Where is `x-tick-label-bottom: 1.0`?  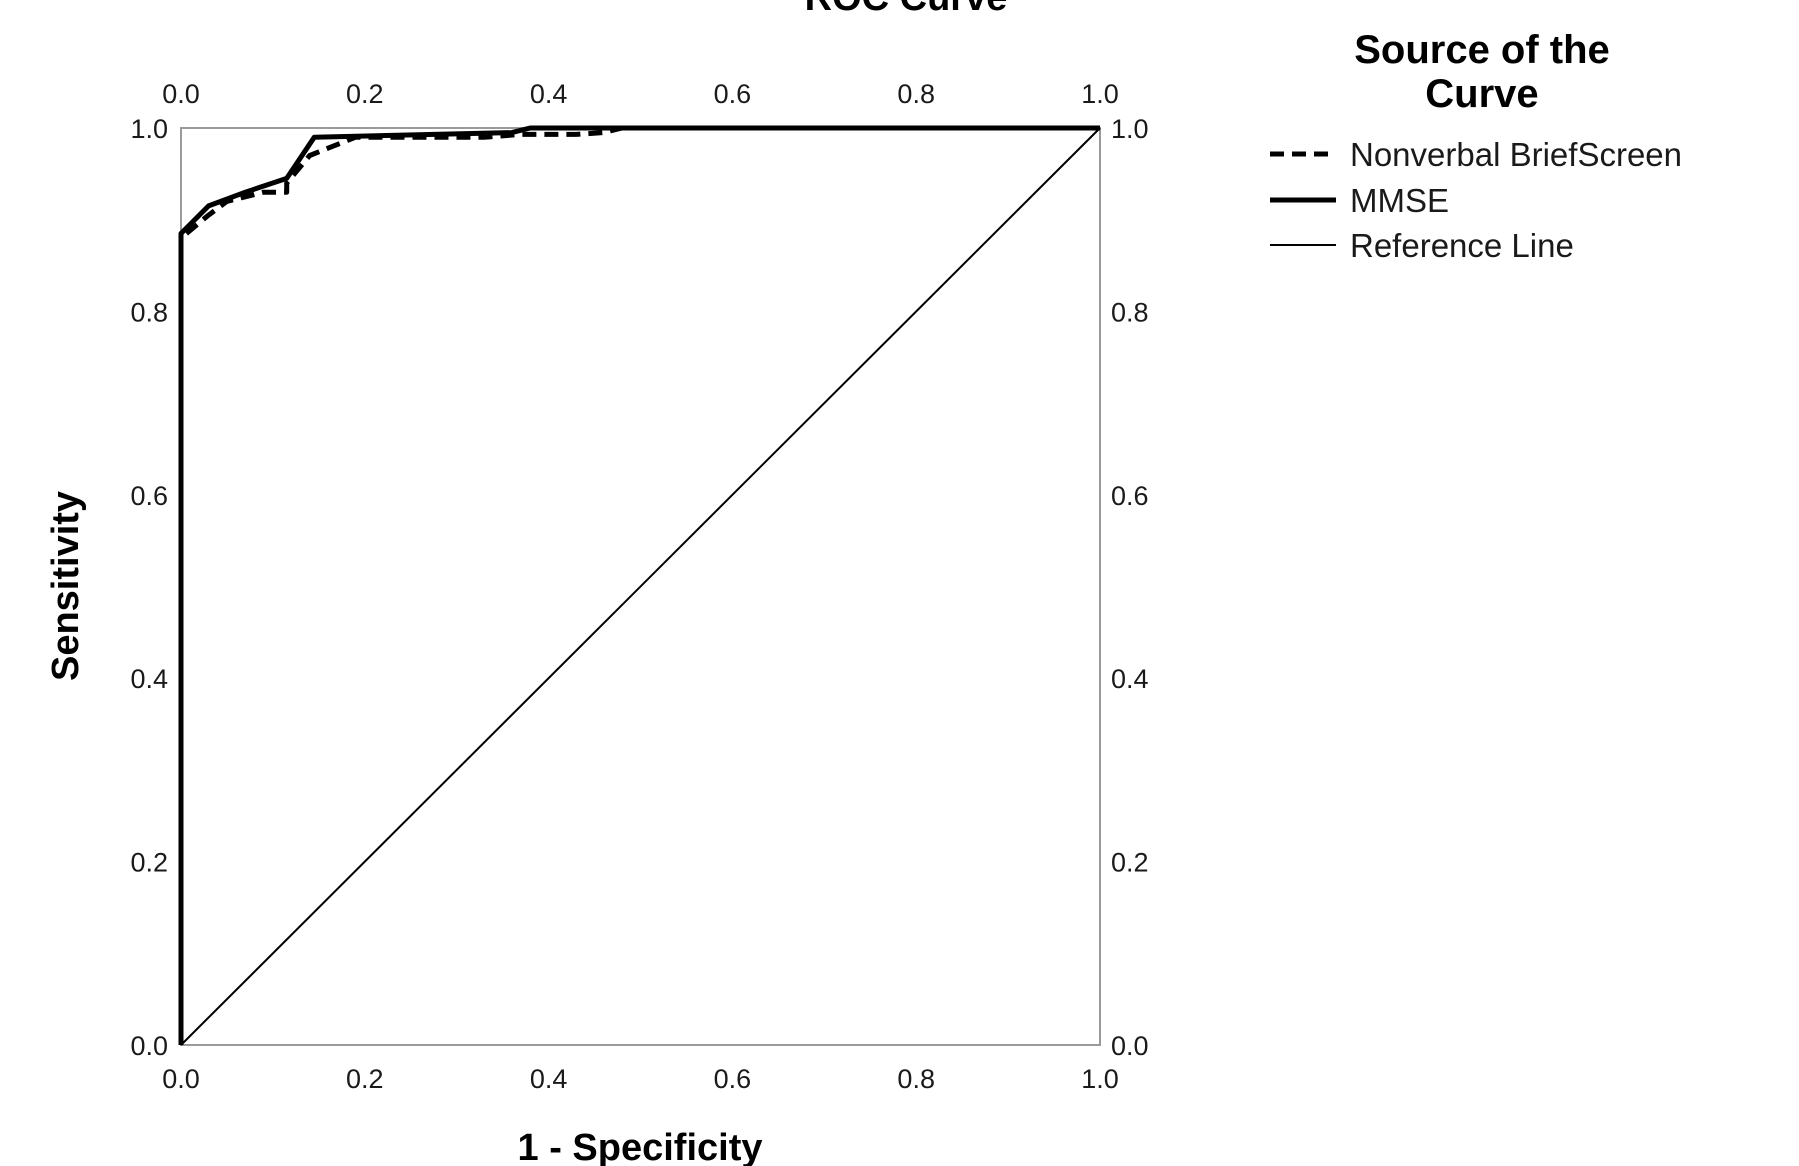
x-tick-label-bottom: 1.0 is located at coordinates (1100, 1079).